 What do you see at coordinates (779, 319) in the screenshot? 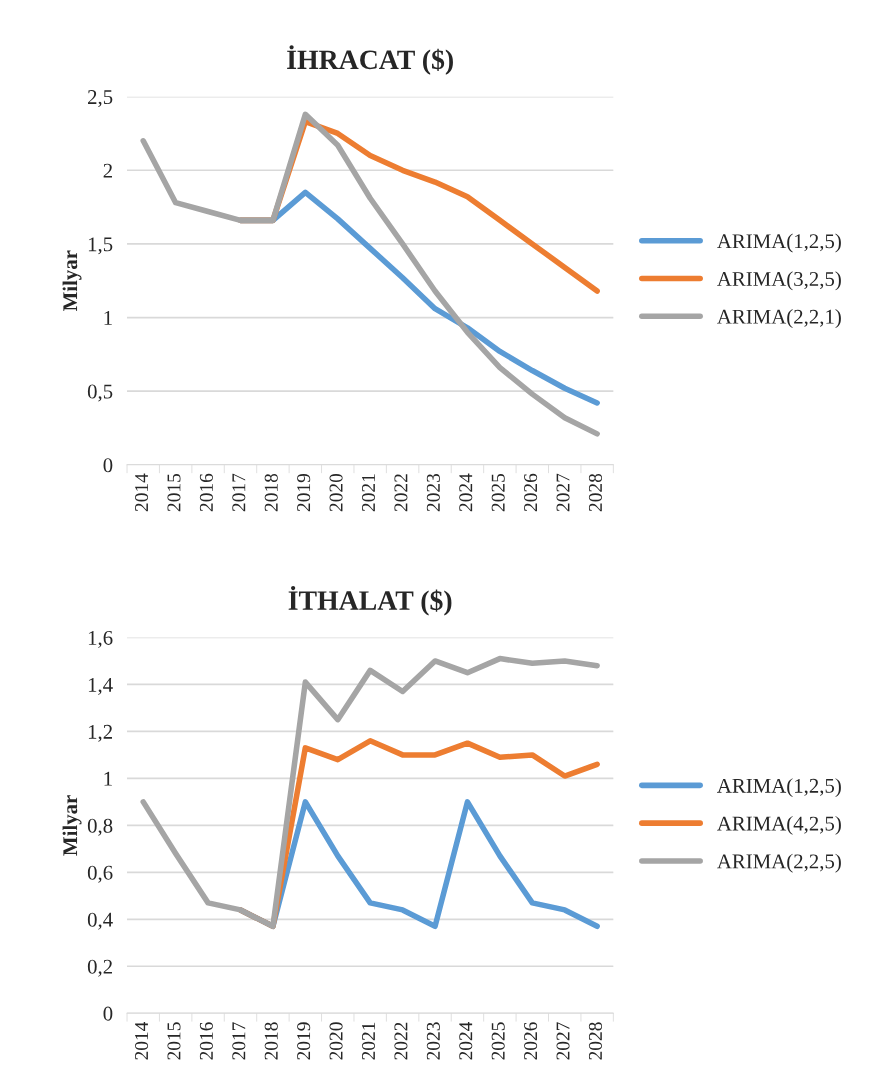
I see `legend-label: ARIMA(2,2,1)` at bounding box center [779, 319].